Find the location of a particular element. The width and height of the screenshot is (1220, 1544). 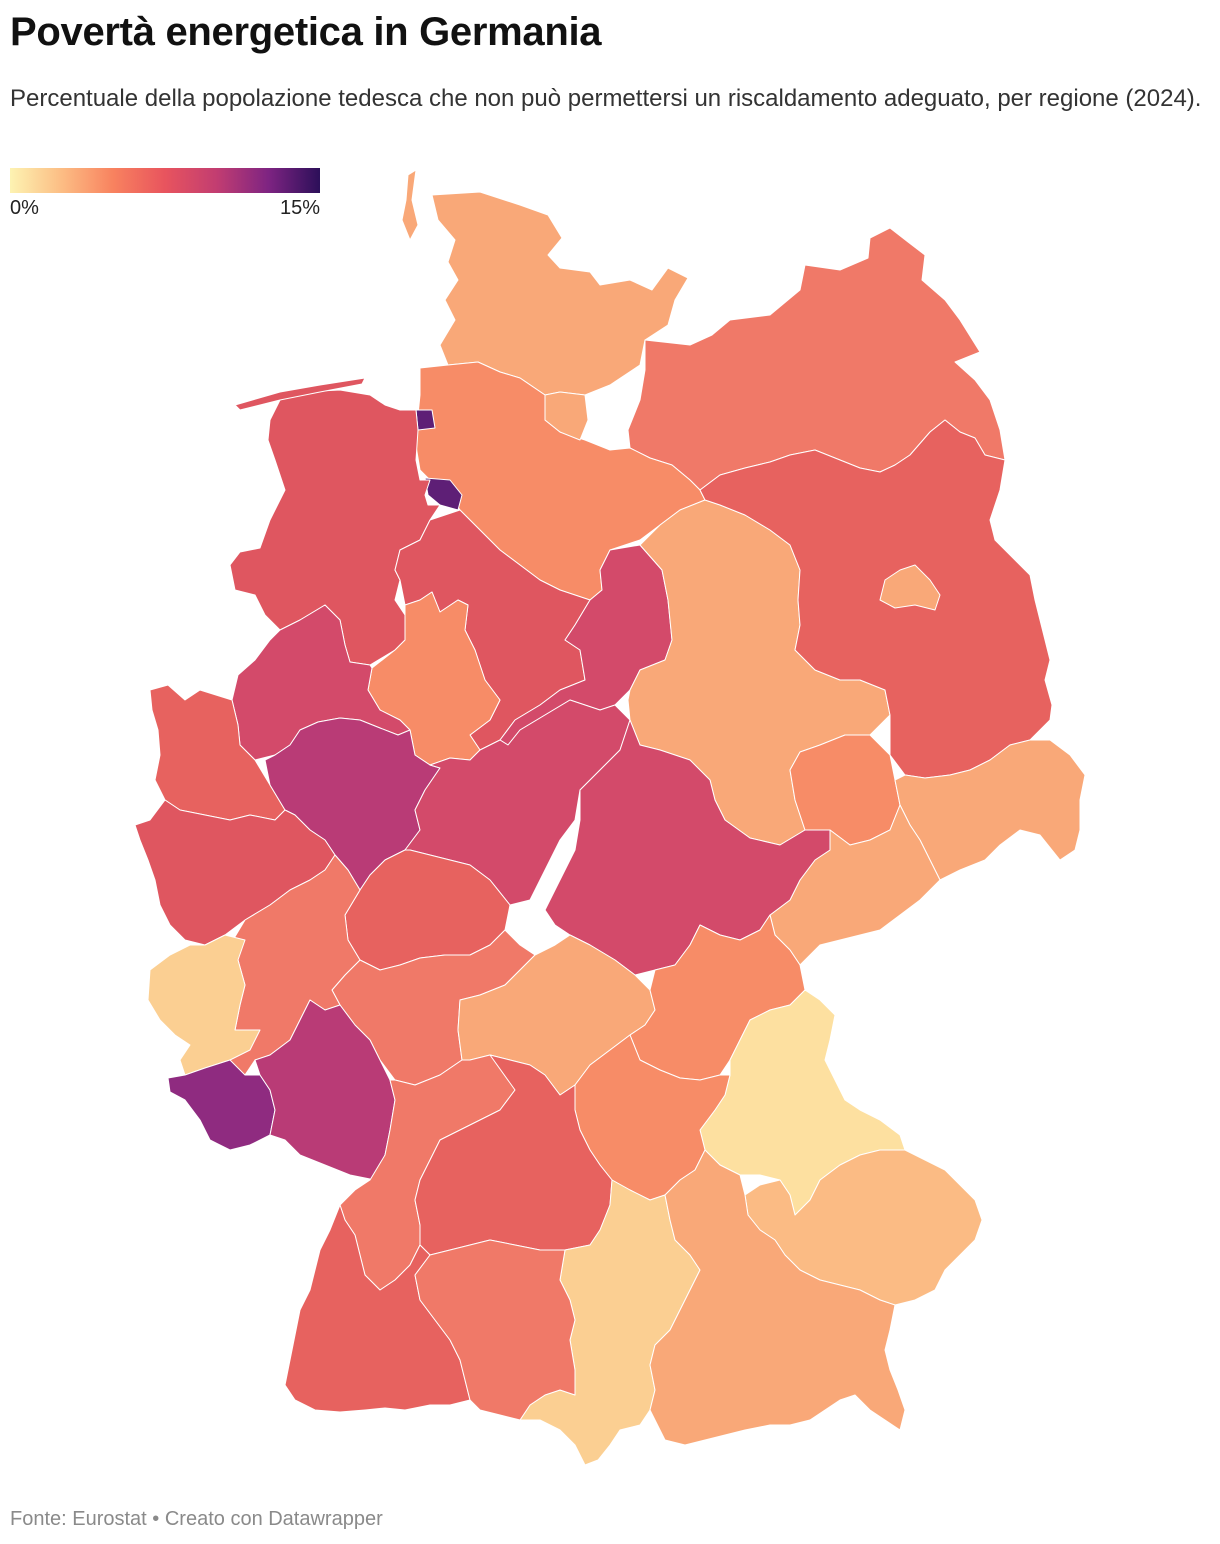

region-freiburg is located at coordinates (377, 1308).